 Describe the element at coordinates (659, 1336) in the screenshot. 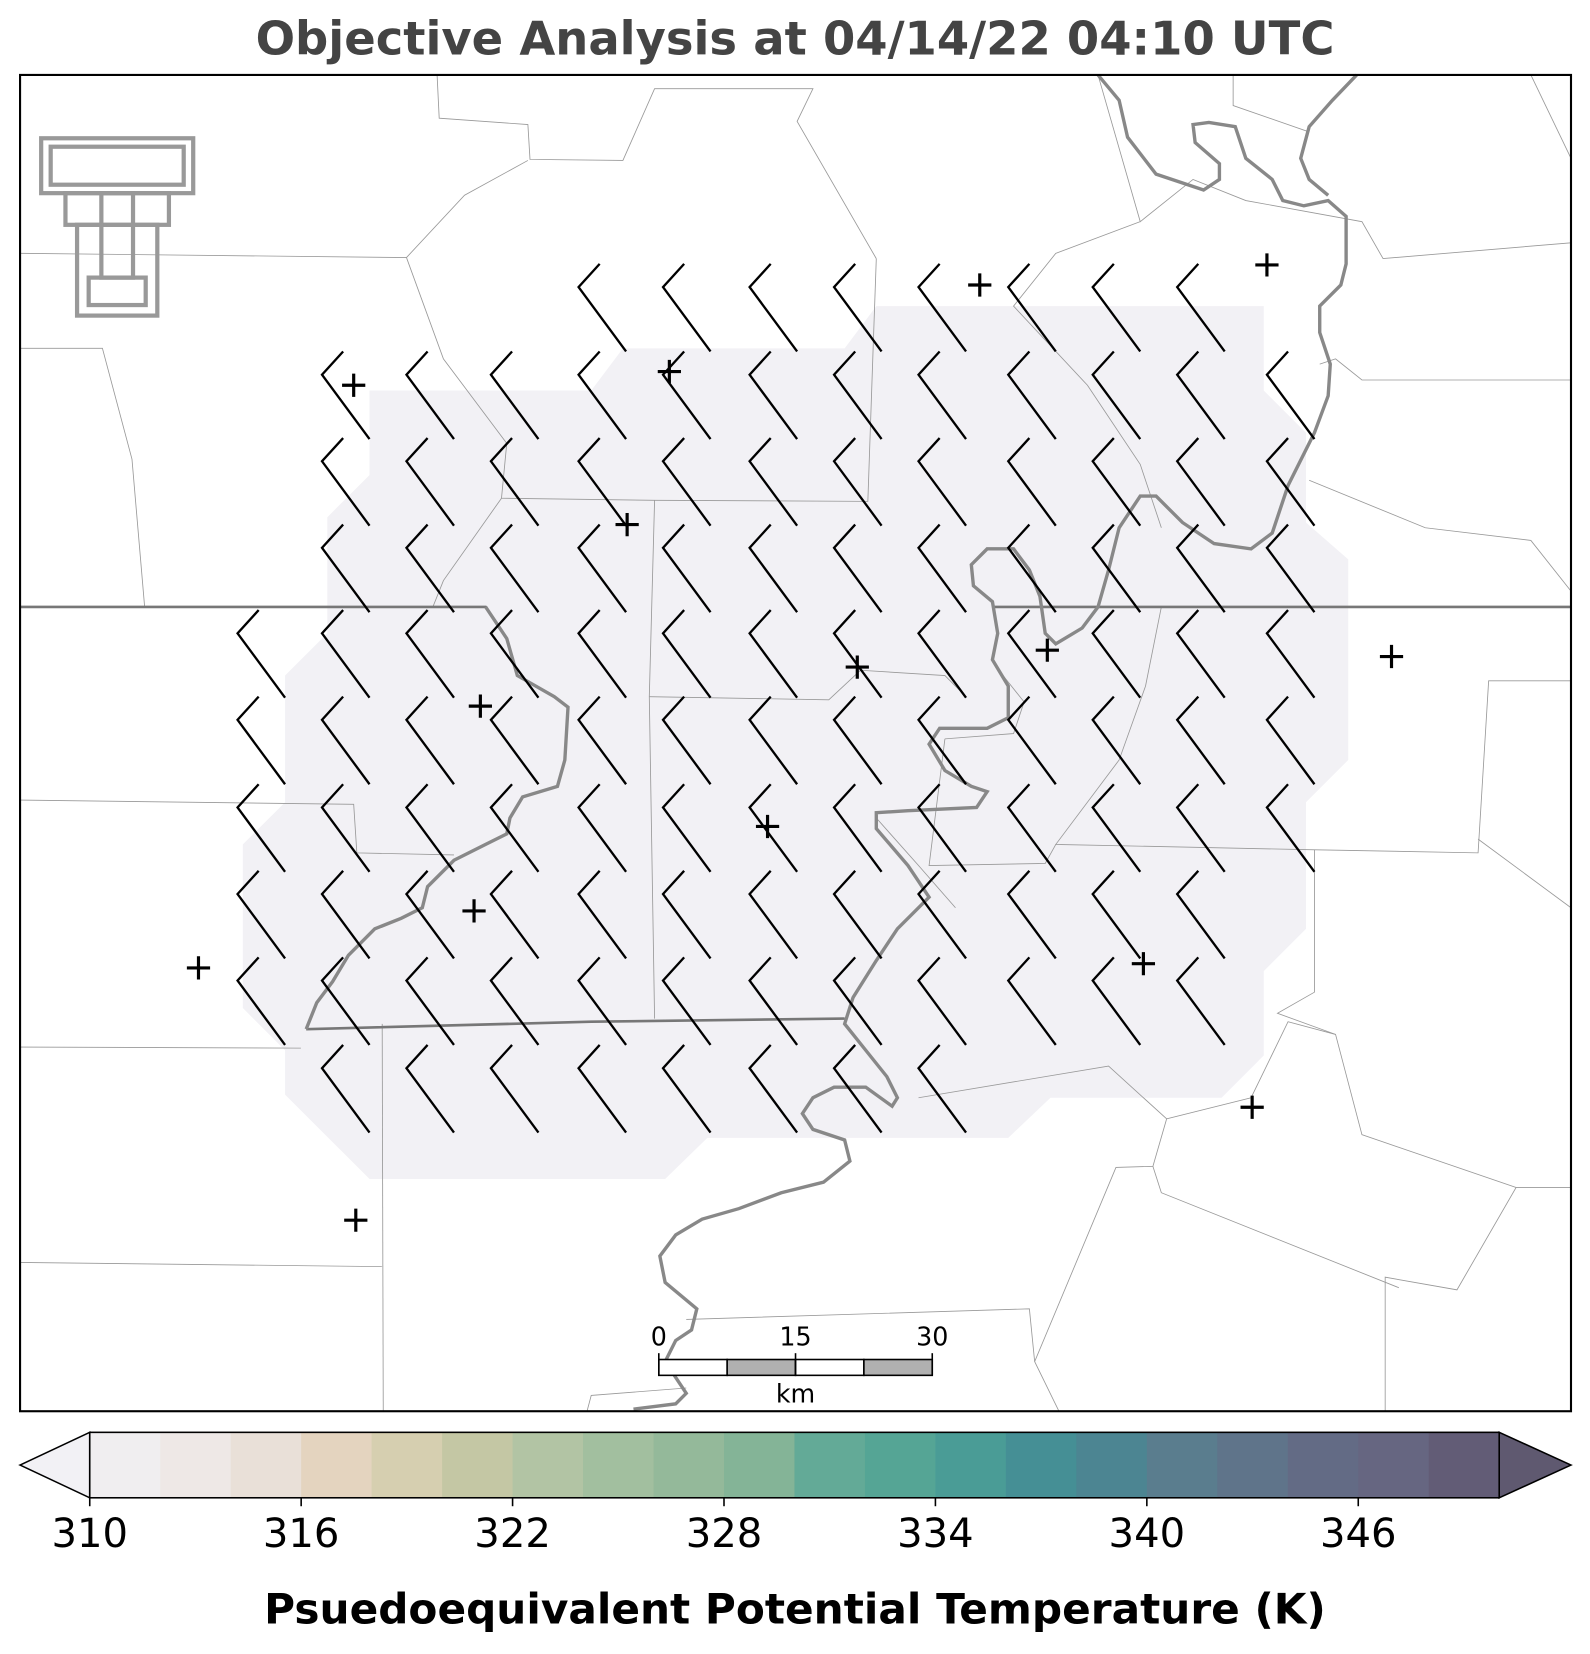

I see `scale-label: 0` at that location.